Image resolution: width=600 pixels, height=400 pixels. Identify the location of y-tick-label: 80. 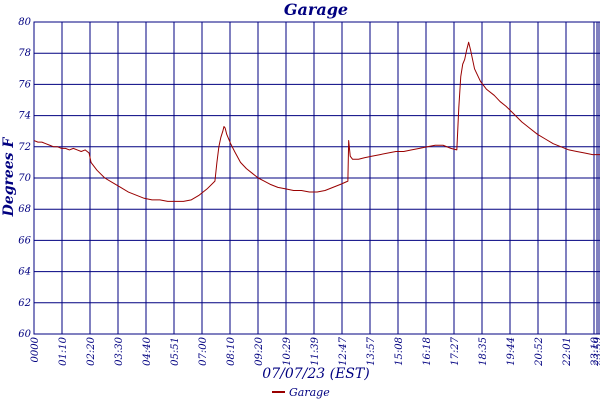
(24, 22).